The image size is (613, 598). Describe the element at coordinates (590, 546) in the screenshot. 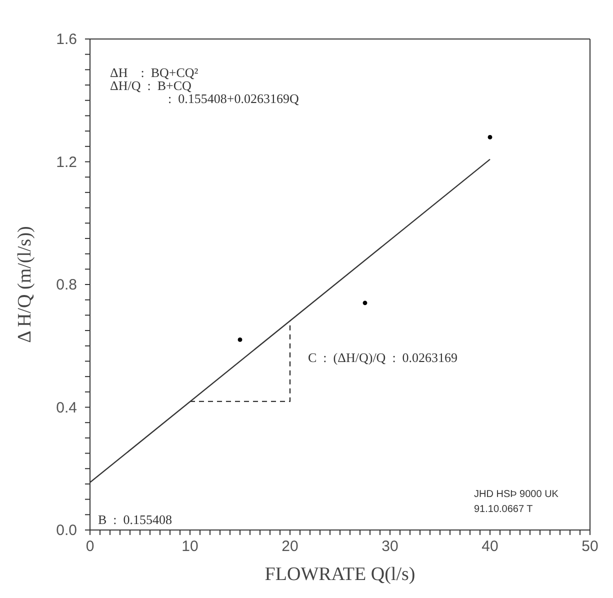

I see `x-tick-label: 50` at that location.